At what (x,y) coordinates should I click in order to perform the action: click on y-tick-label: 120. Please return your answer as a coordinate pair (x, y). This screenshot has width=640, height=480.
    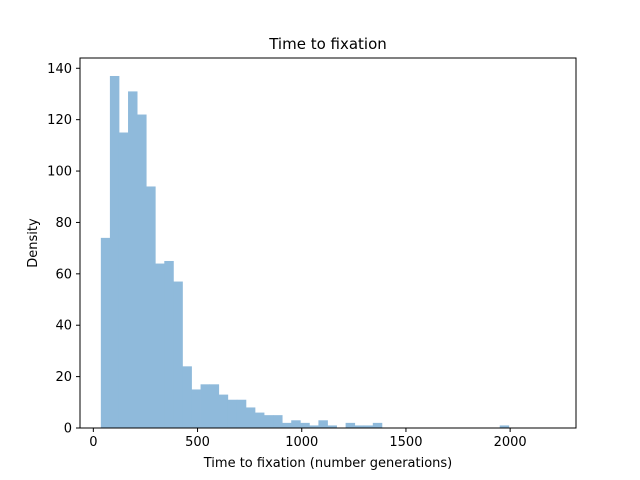
    Looking at the image, I should click on (59, 120).